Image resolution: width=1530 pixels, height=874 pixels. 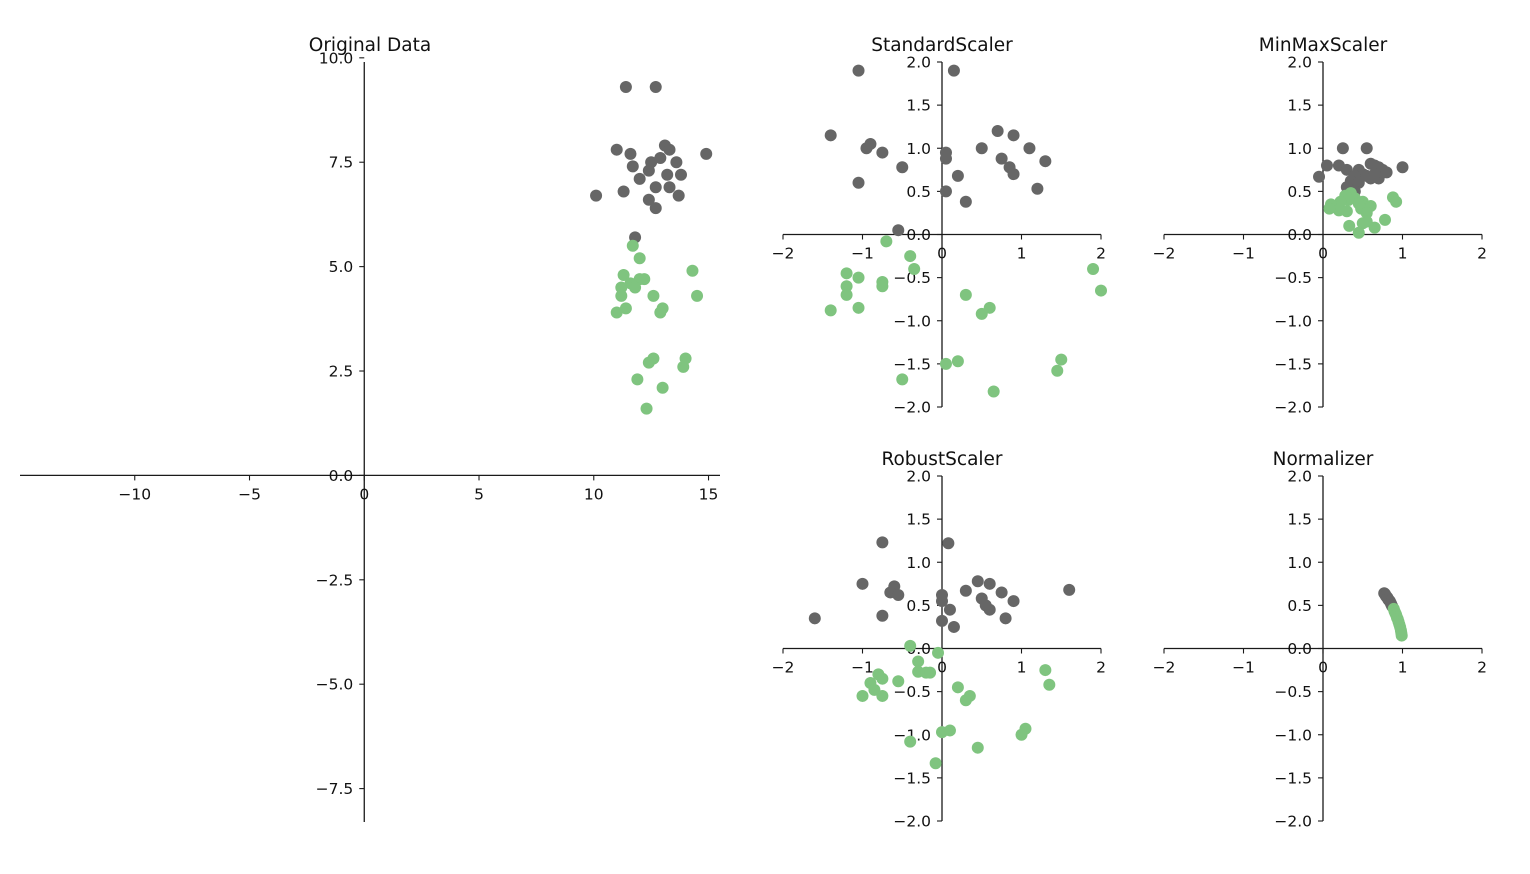 What do you see at coordinates (942, 254) in the screenshot?
I see `standard-scaler-x-tick-label: 0` at bounding box center [942, 254].